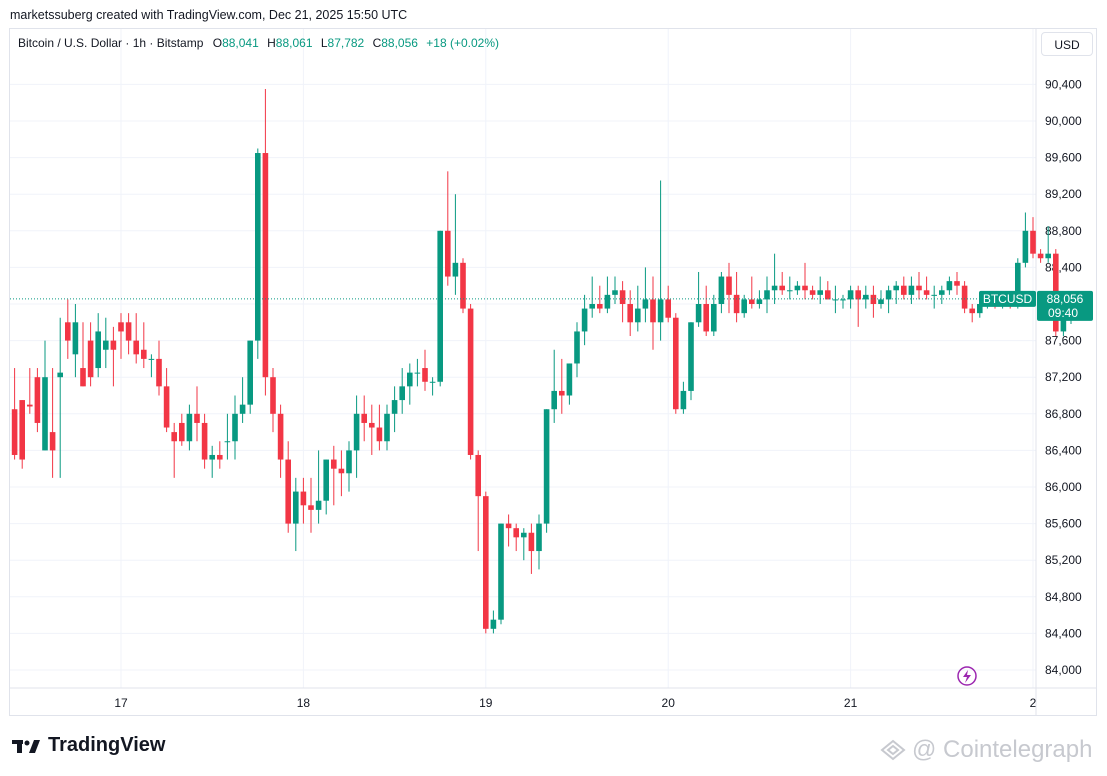 The width and height of the screenshot is (1107, 776). What do you see at coordinates (967, 676) in the screenshot?
I see `lightning-icon` at bounding box center [967, 676].